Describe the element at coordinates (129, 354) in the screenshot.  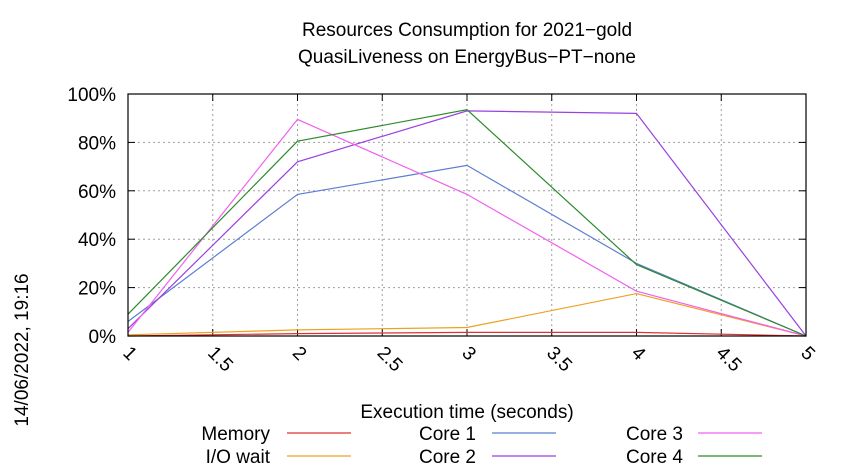
I see `x-tick-label: 1` at that location.